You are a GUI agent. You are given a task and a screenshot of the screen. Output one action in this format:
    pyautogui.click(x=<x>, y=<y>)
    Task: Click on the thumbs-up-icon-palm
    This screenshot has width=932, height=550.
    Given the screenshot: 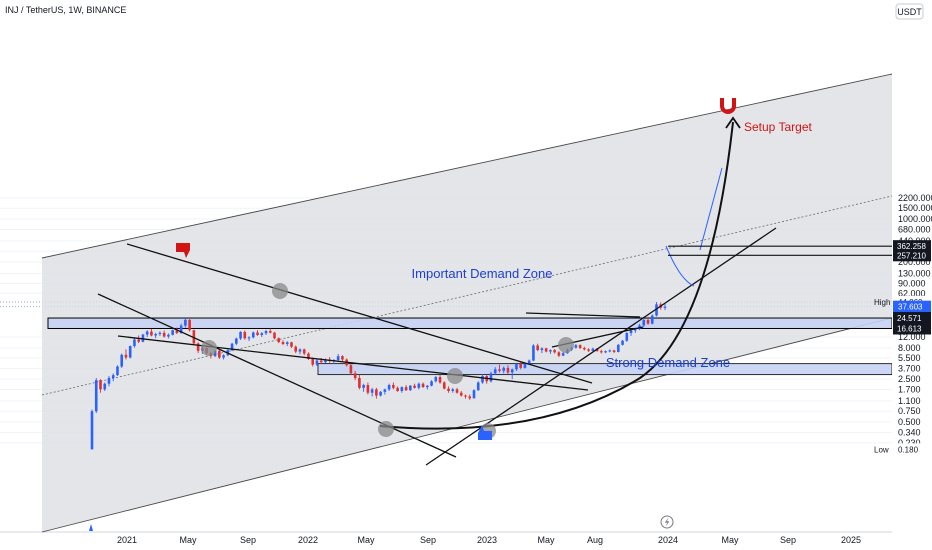 What is the action you would take?
    pyautogui.click(x=488, y=435)
    